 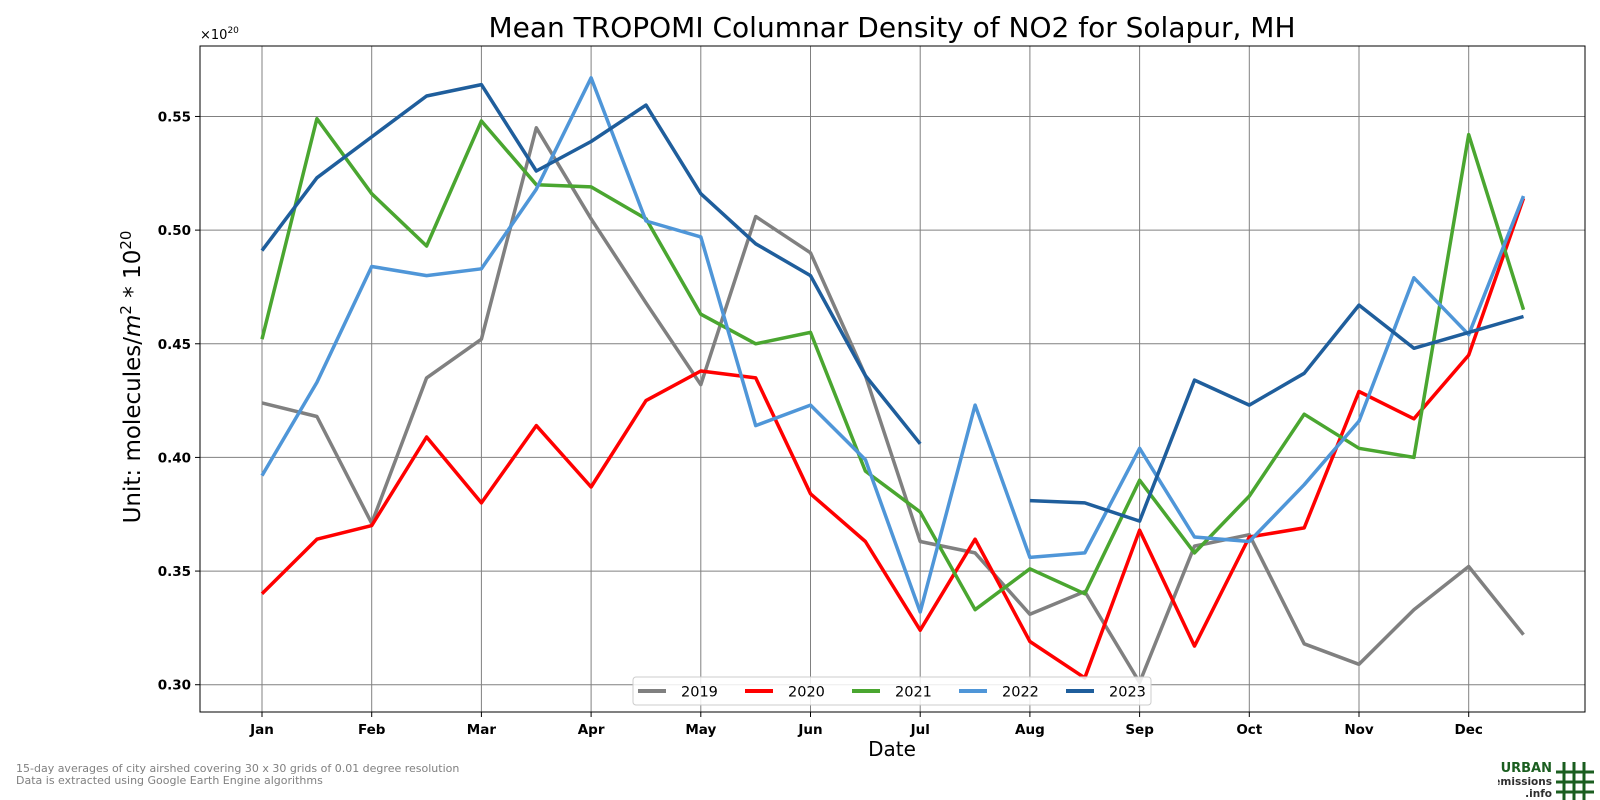 What do you see at coordinates (892, 749) in the screenshot?
I see `x-axis-label: Date` at bounding box center [892, 749].